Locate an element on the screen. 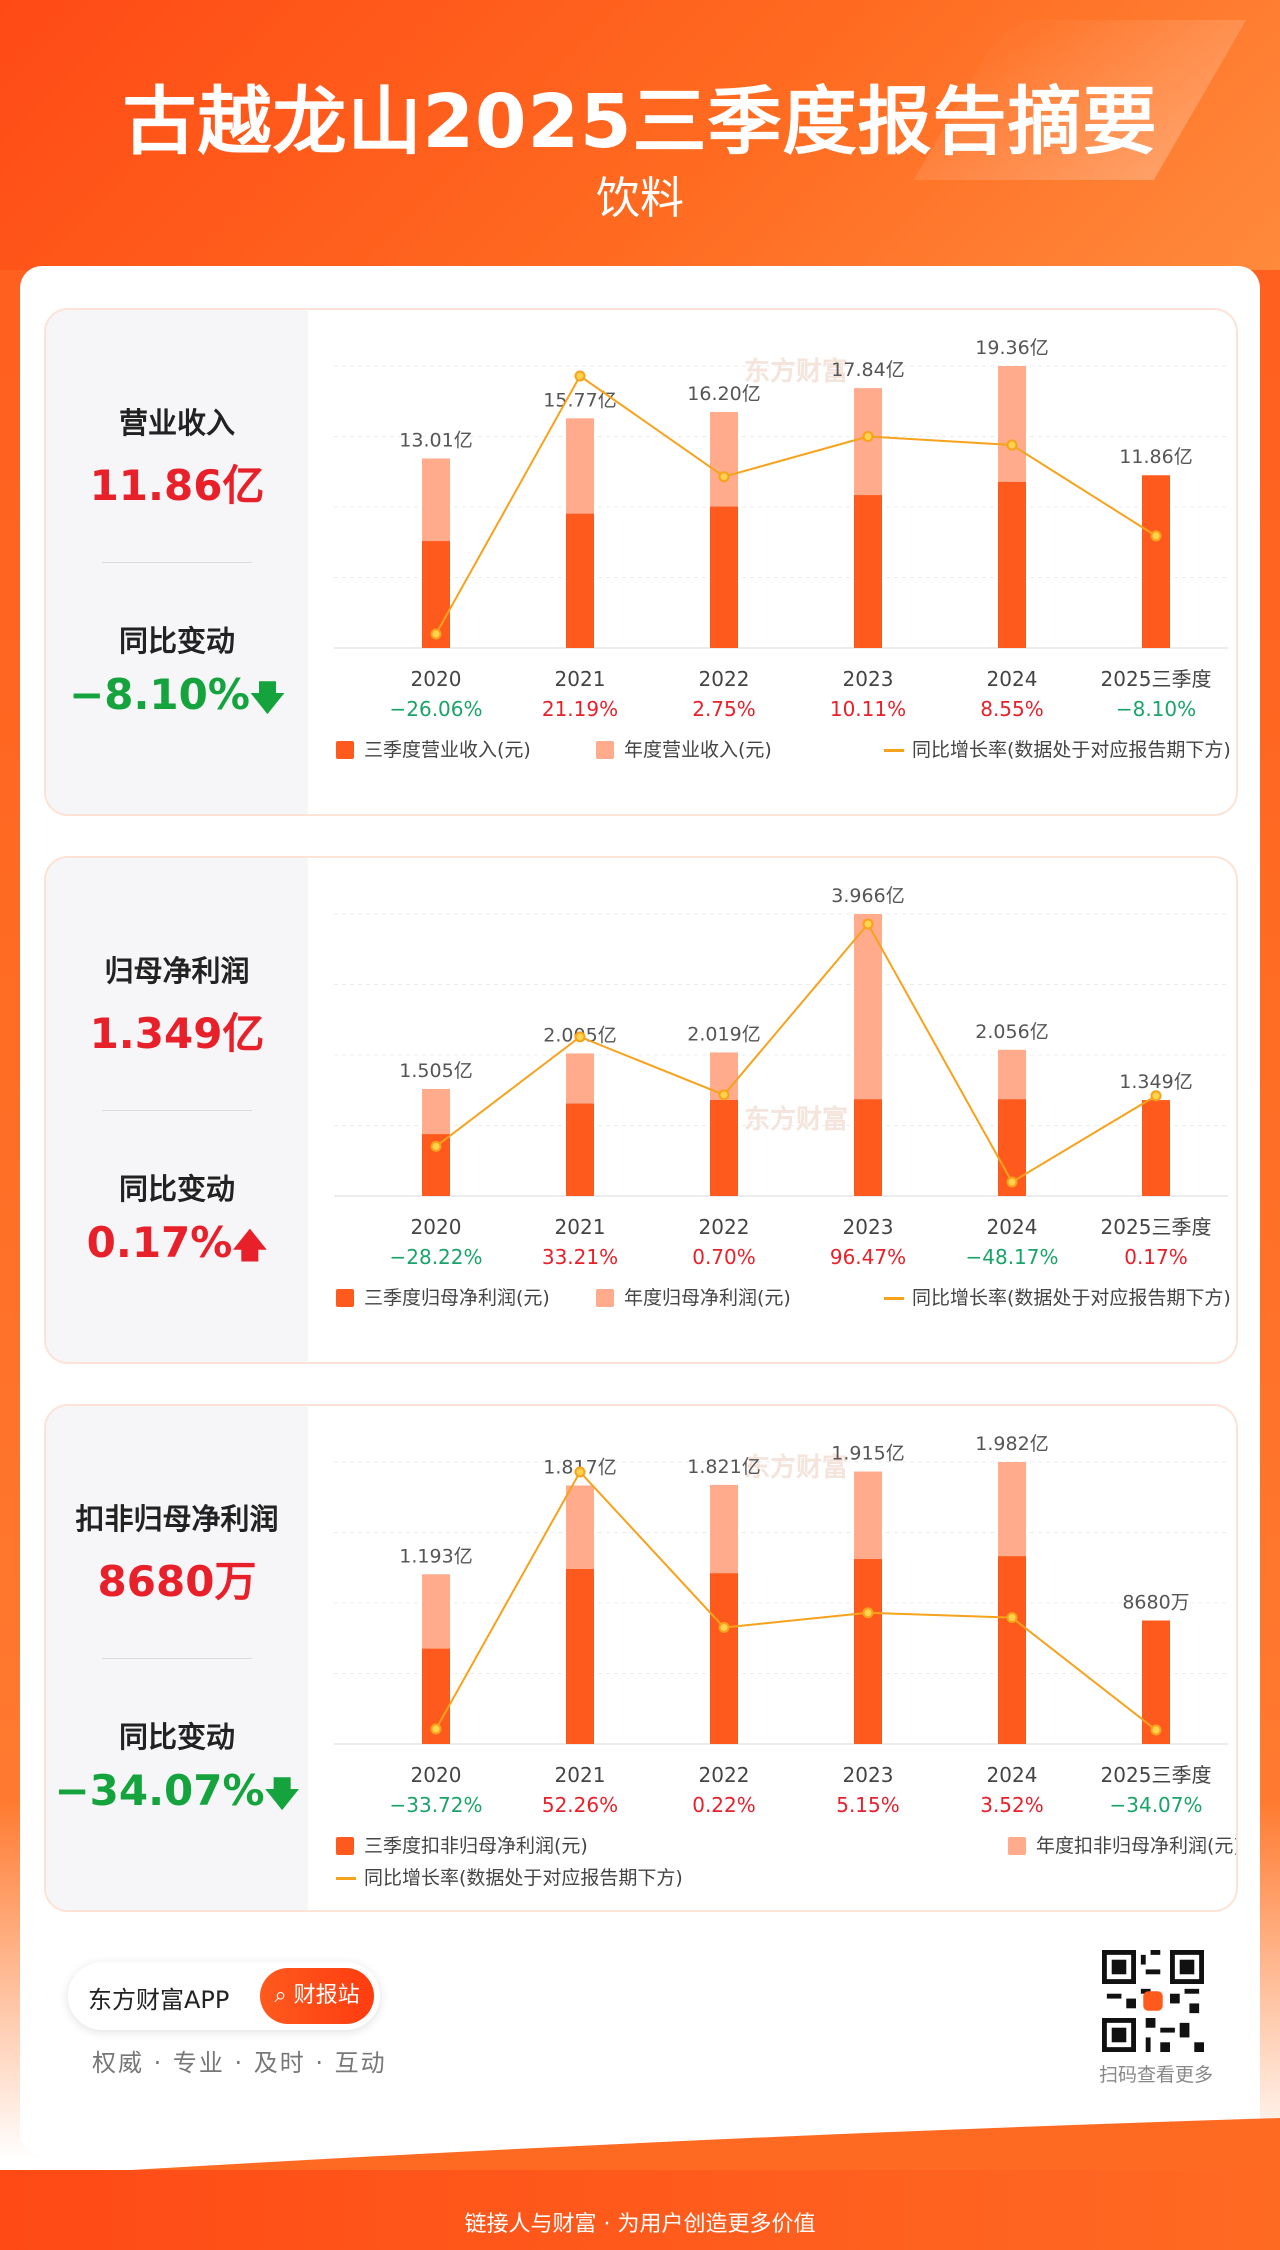 The image size is (1280, 2250). growth-label: −26.06% is located at coordinates (435, 709).